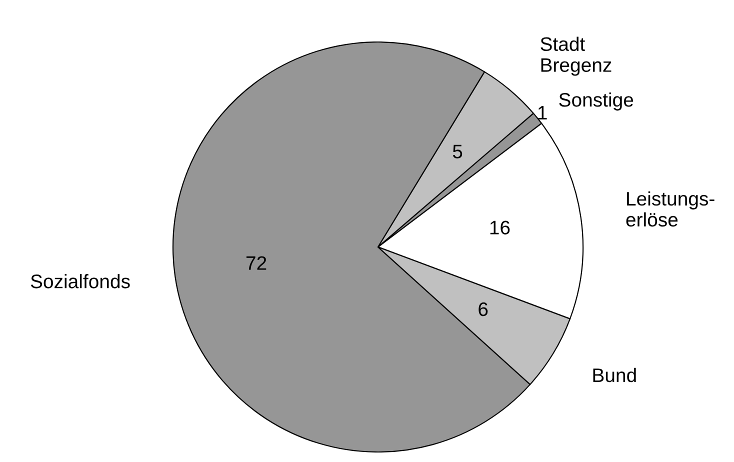 Image resolution: width=734 pixels, height=462 pixels. Describe the element at coordinates (614, 375) in the screenshot. I see `slice-label: Bund` at that location.